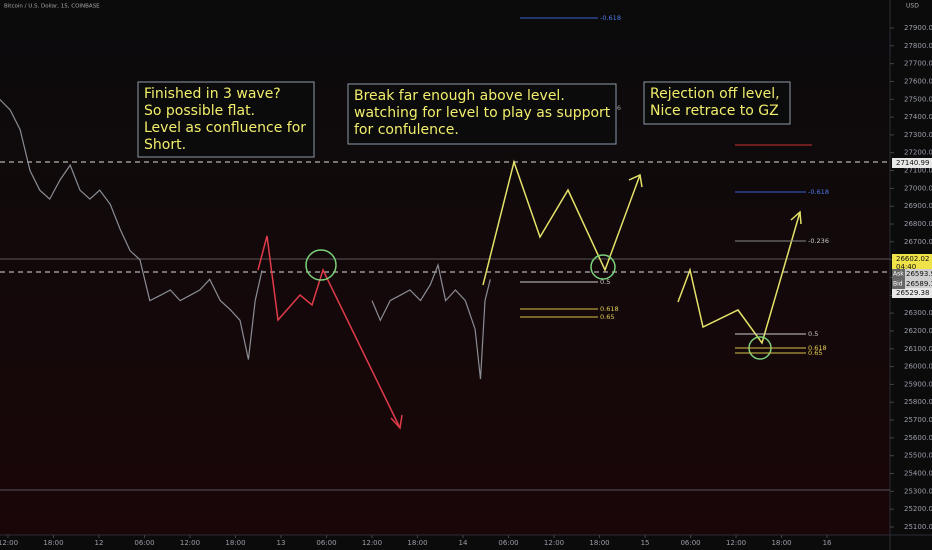 This screenshot has height=550, width=932. I want to click on y-tick-label: 27400.00, so click(918, 117).